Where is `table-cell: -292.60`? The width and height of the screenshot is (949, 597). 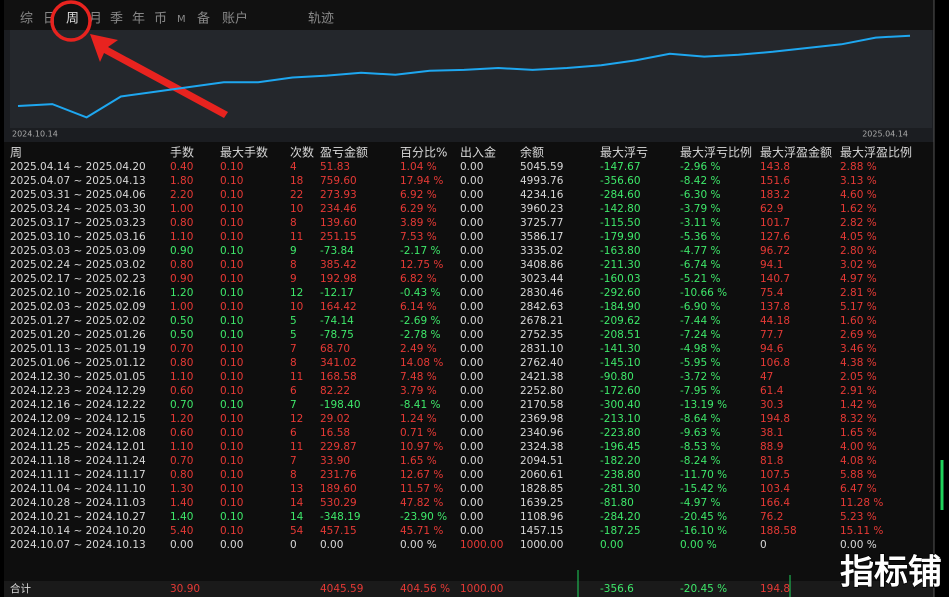
table-cell: -292.60 is located at coordinates (620, 293).